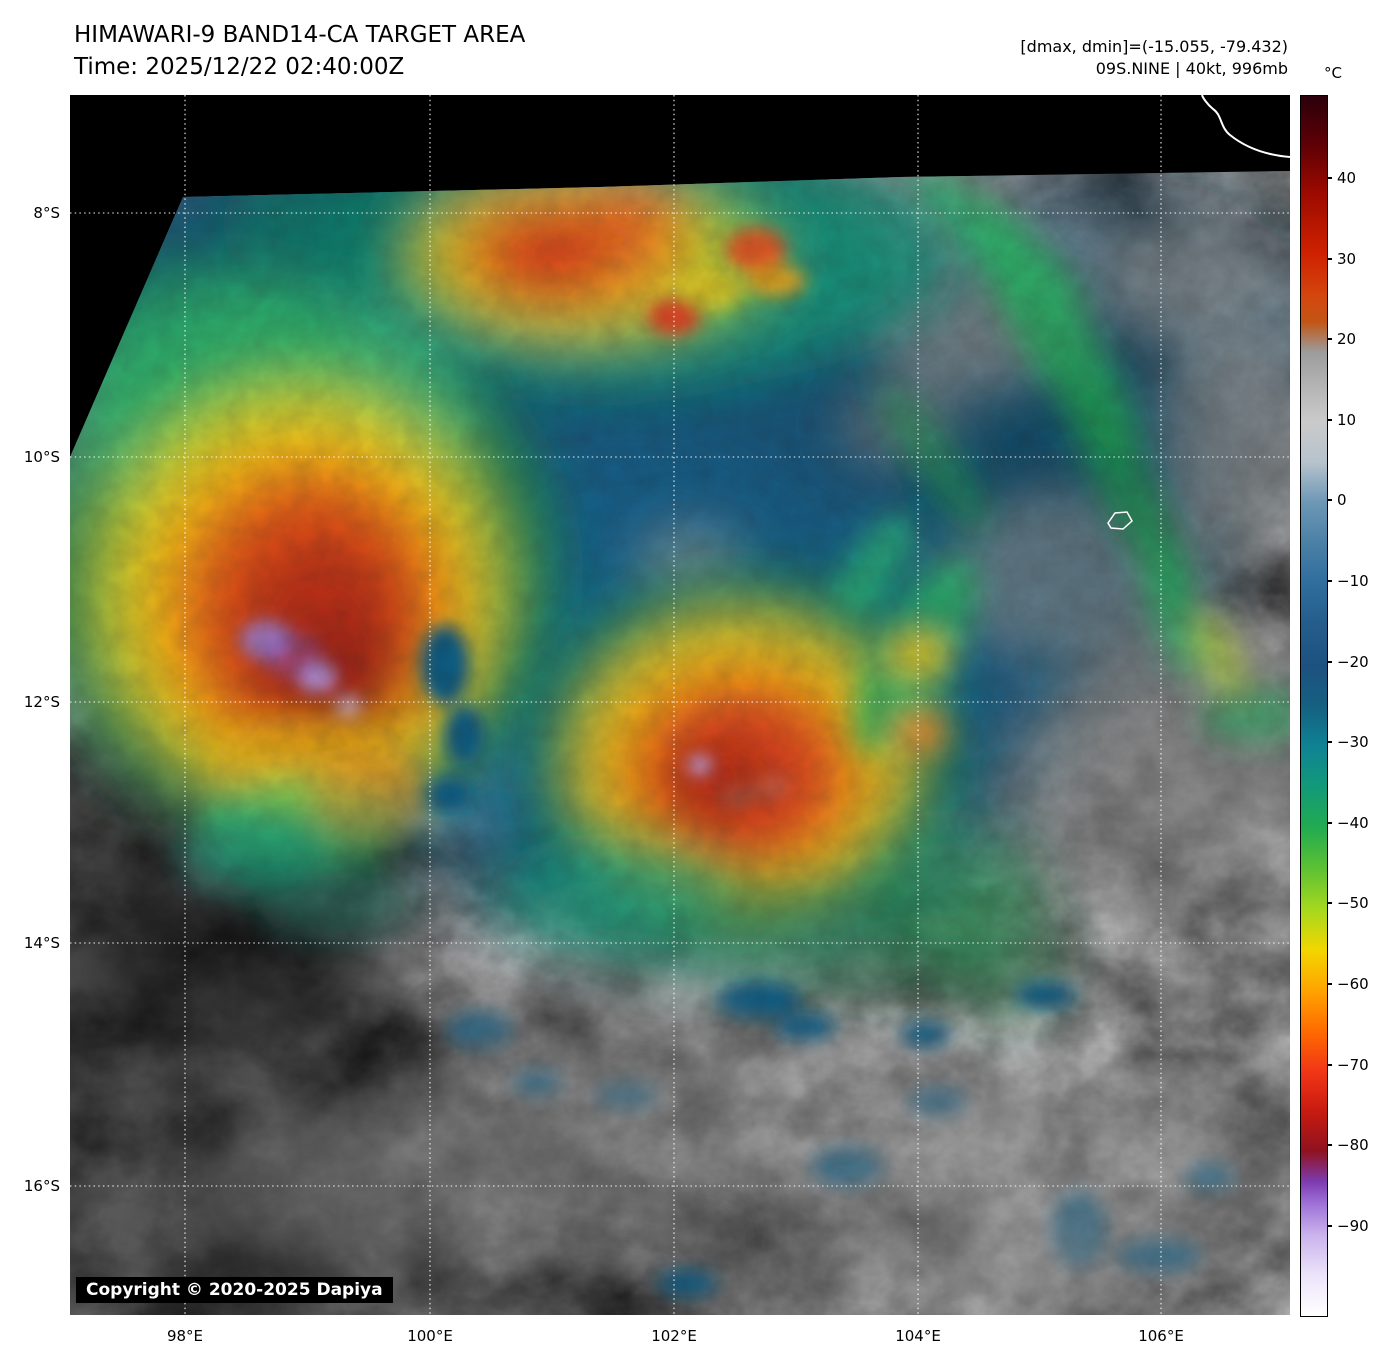  Describe the element at coordinates (1347, 420) in the screenshot. I see `colorbar-tick-label: 10` at that location.